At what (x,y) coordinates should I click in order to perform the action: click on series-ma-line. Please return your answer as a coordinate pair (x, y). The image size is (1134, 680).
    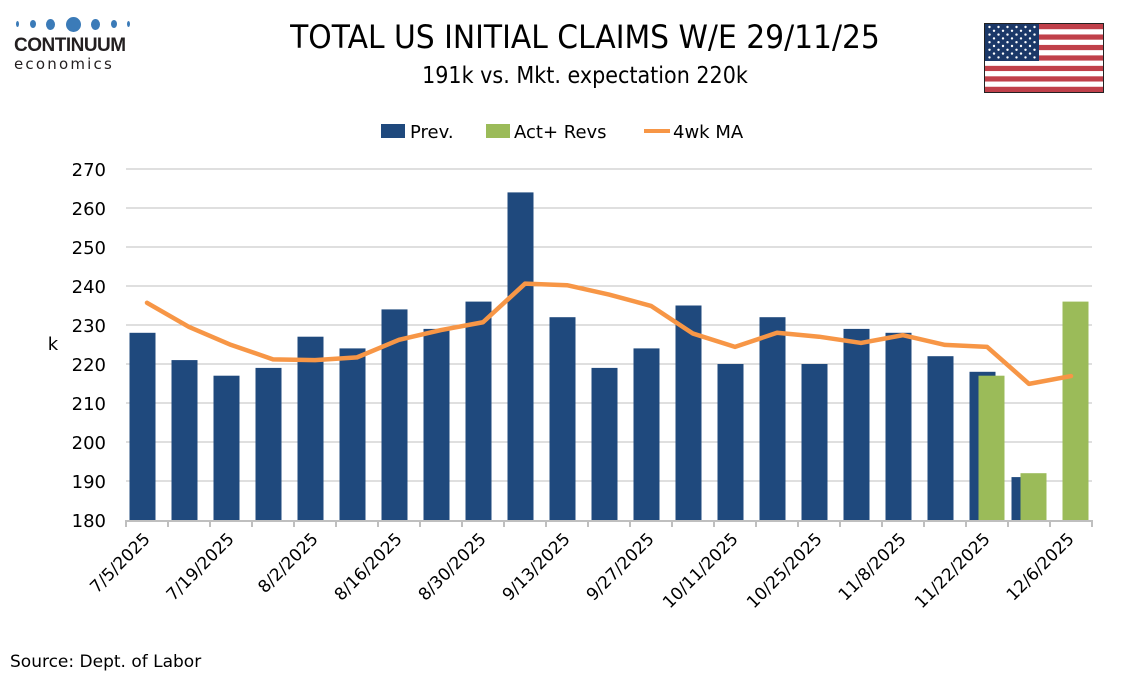
    Looking at the image, I should click on (609, 334).